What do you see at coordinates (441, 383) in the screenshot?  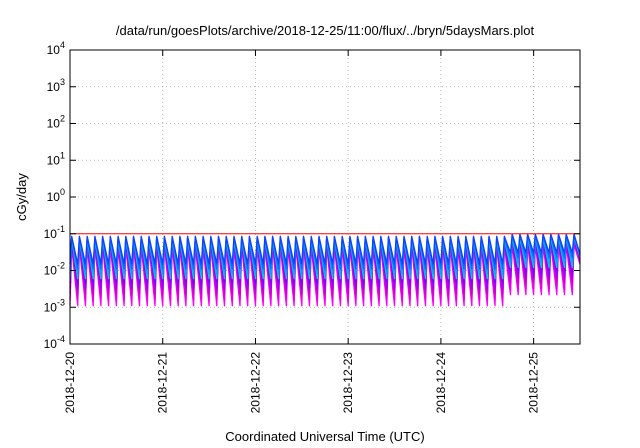 I see `x-tick-label: 2018-12-24` at bounding box center [441, 383].